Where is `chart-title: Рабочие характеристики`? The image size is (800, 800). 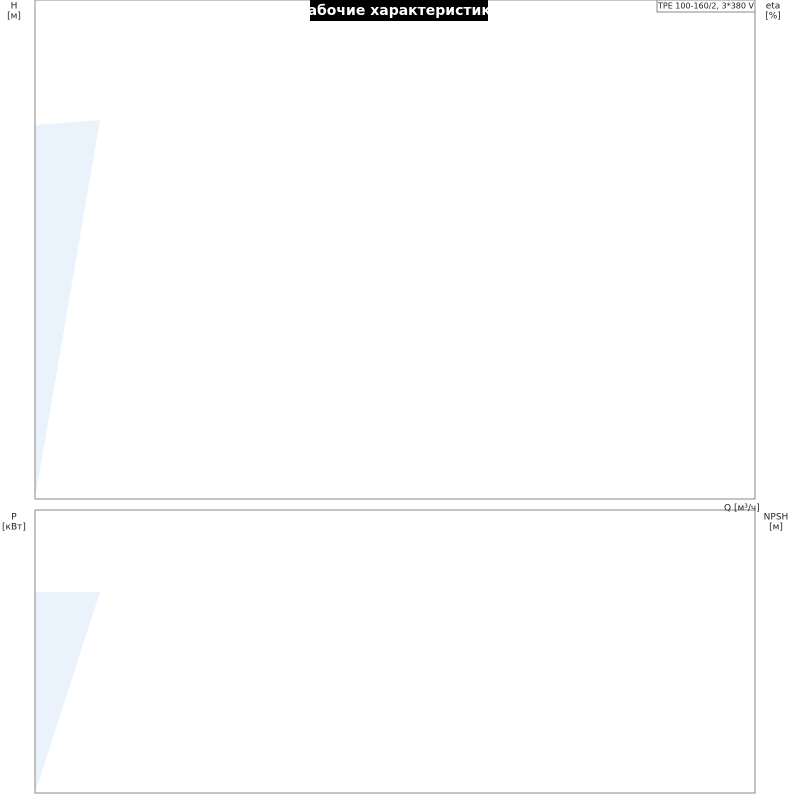 chart-title: Рабочие характеристики is located at coordinates (398, 11).